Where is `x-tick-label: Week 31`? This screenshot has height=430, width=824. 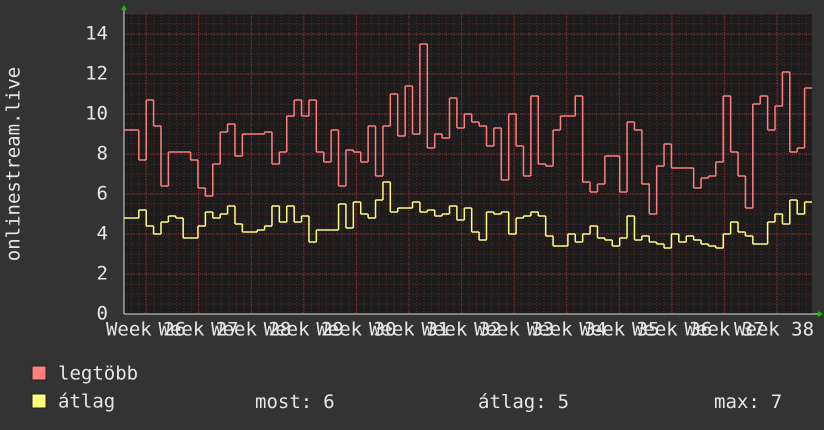
x-tick-label: Week 31 is located at coordinates (409, 330).